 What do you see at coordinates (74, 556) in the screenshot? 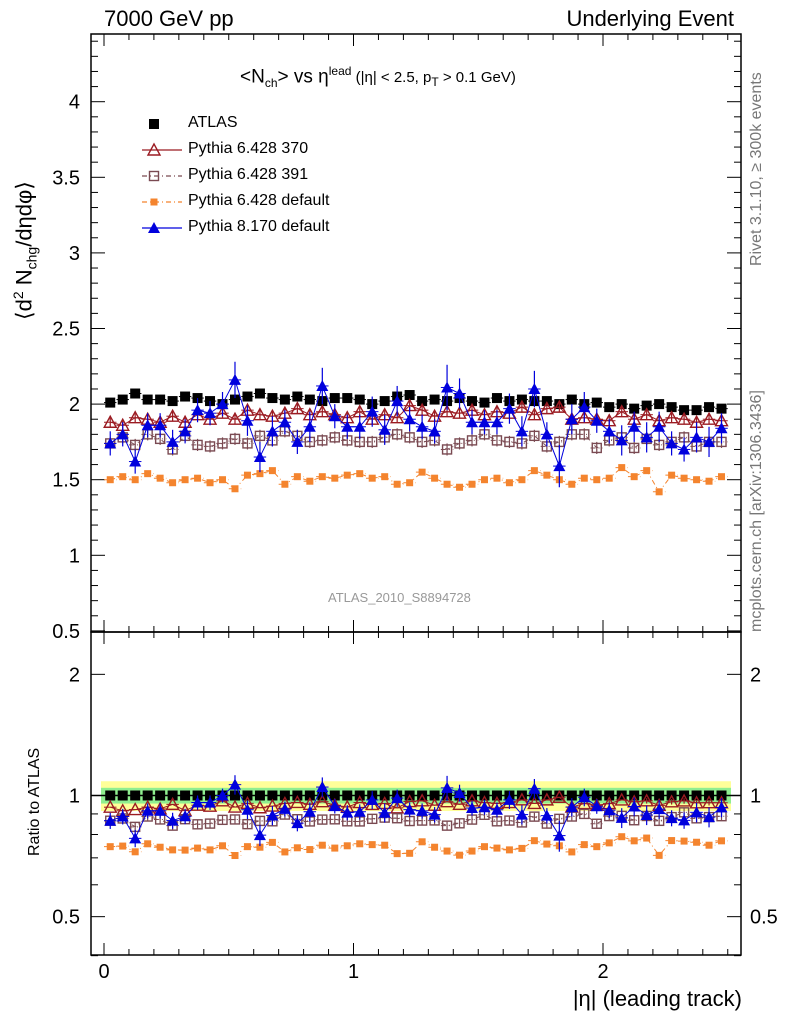
I see `y-tick-label-main: 1` at bounding box center [74, 556].